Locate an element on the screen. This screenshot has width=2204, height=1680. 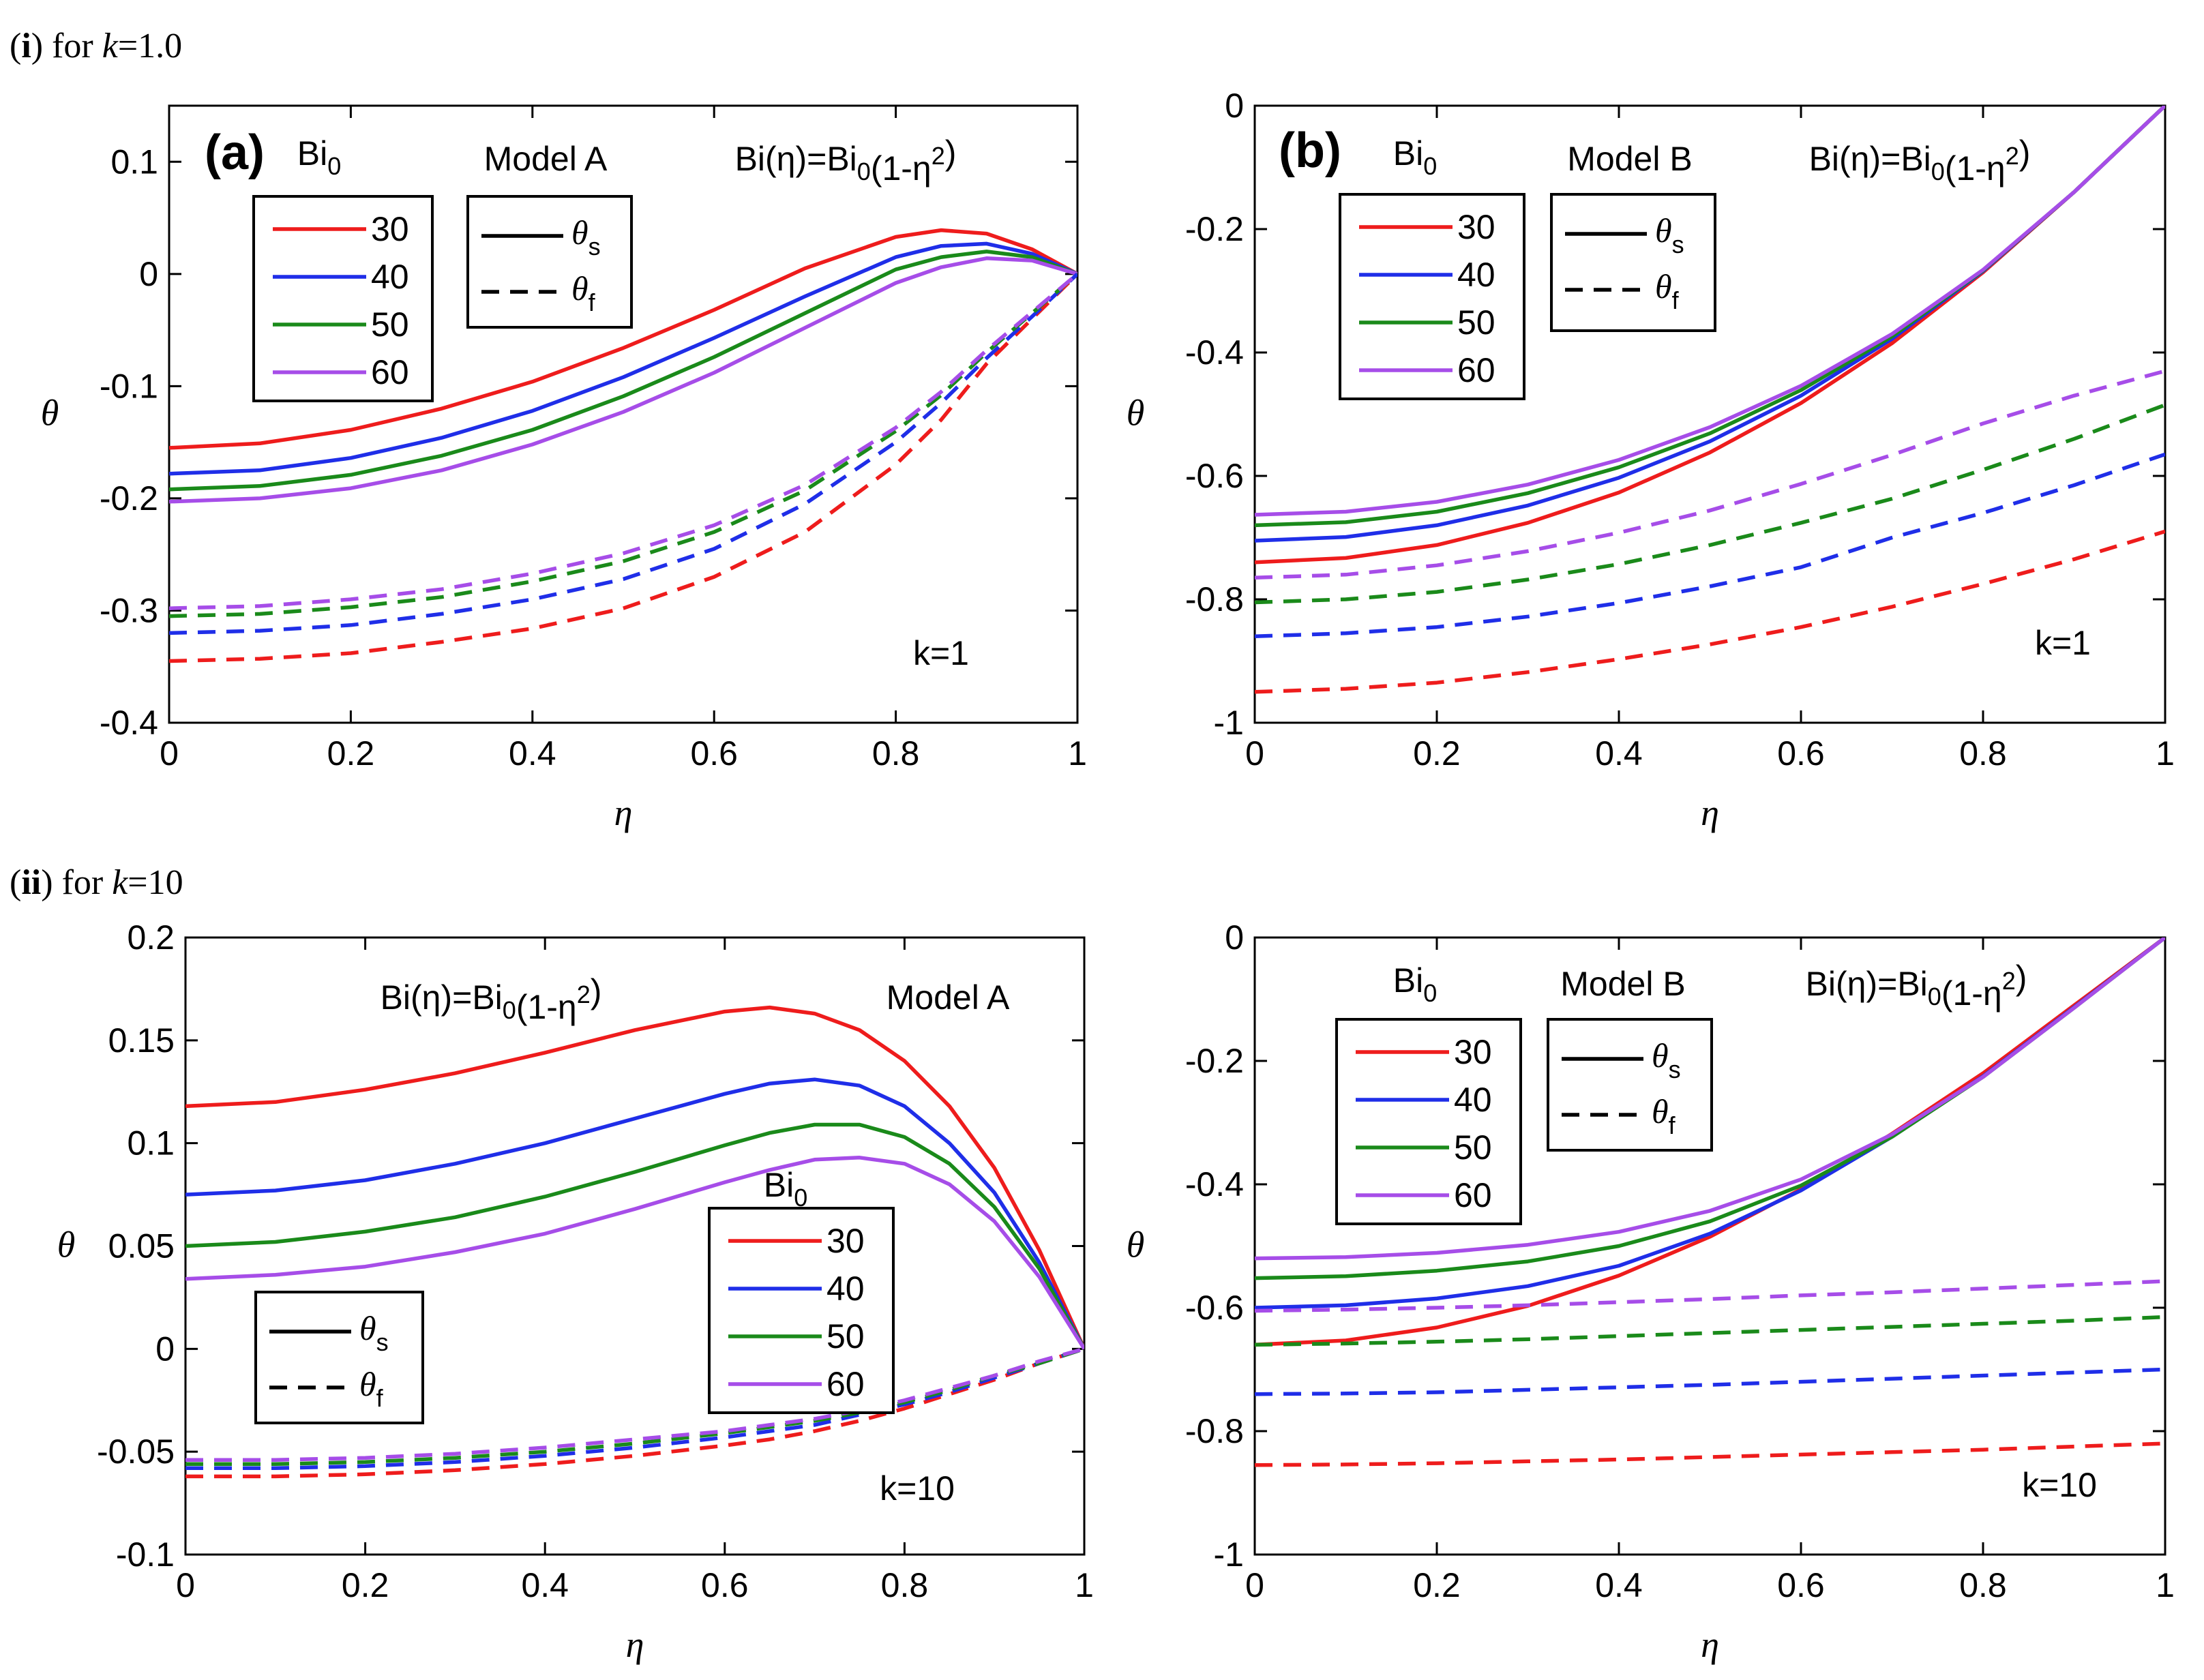
y-tick-label: 0.2 is located at coordinates (151, 937).